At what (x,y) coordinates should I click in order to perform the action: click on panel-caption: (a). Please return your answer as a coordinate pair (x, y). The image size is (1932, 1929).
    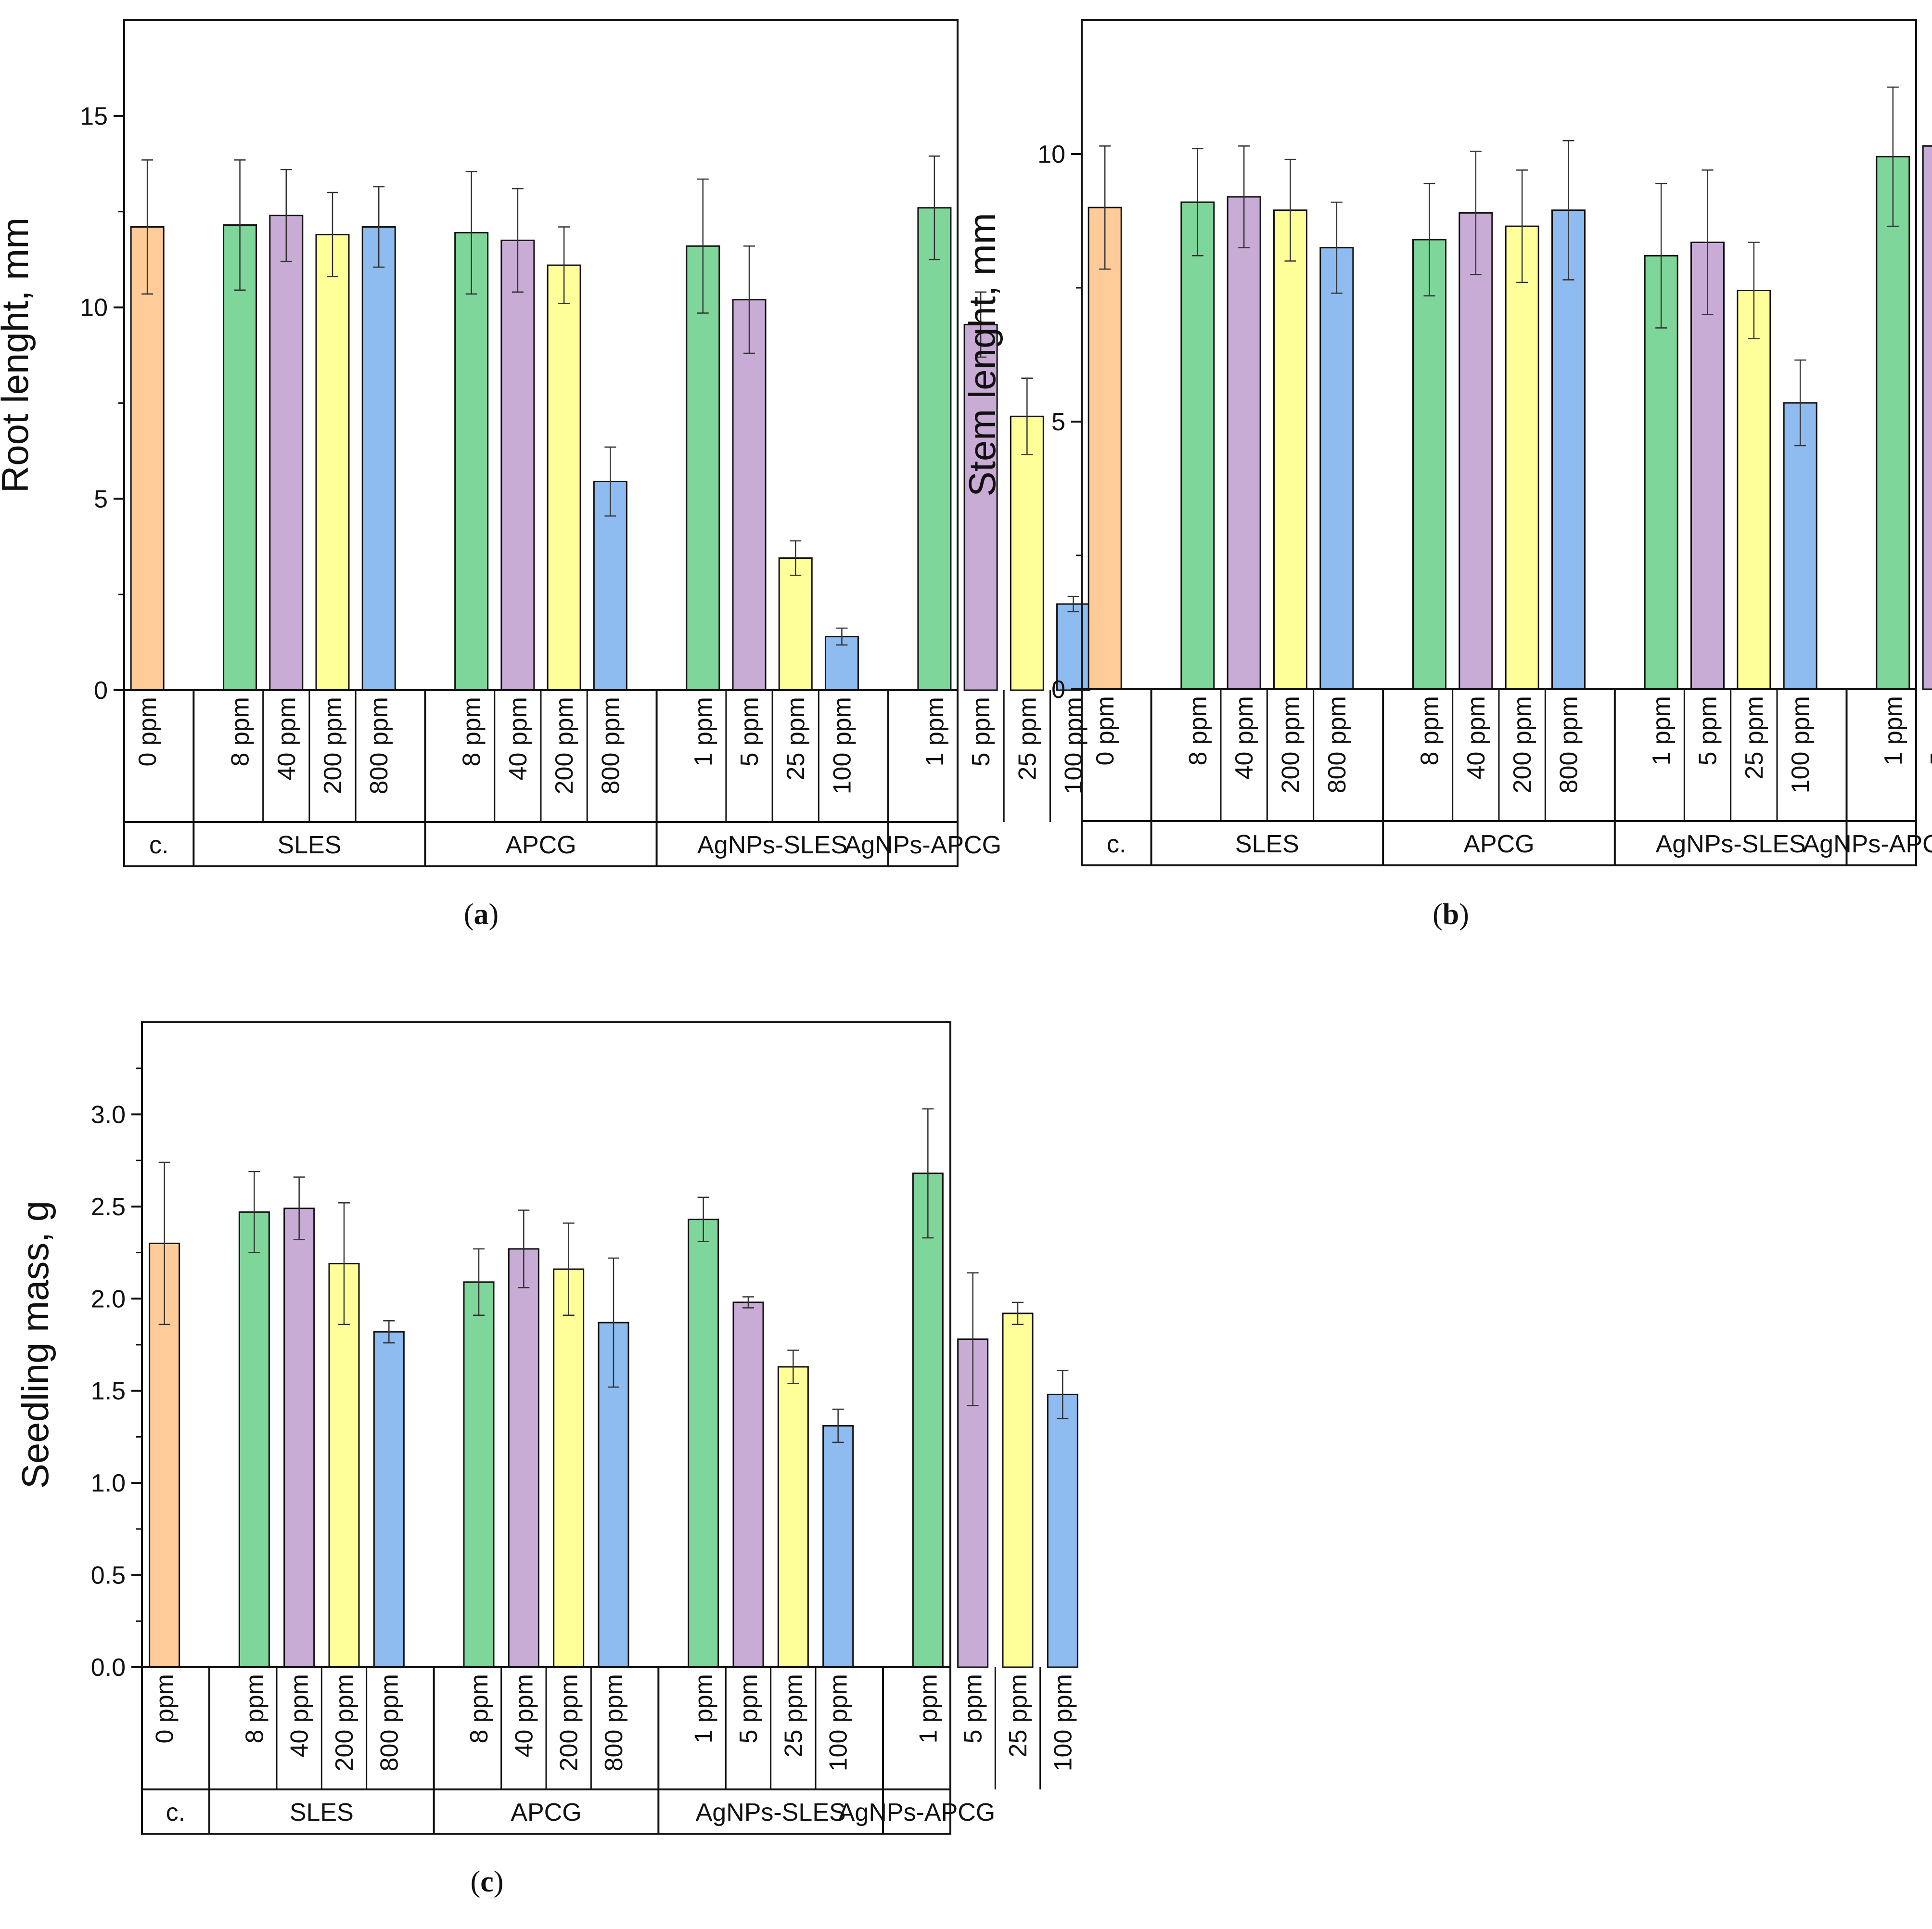
    Looking at the image, I should click on (481, 914).